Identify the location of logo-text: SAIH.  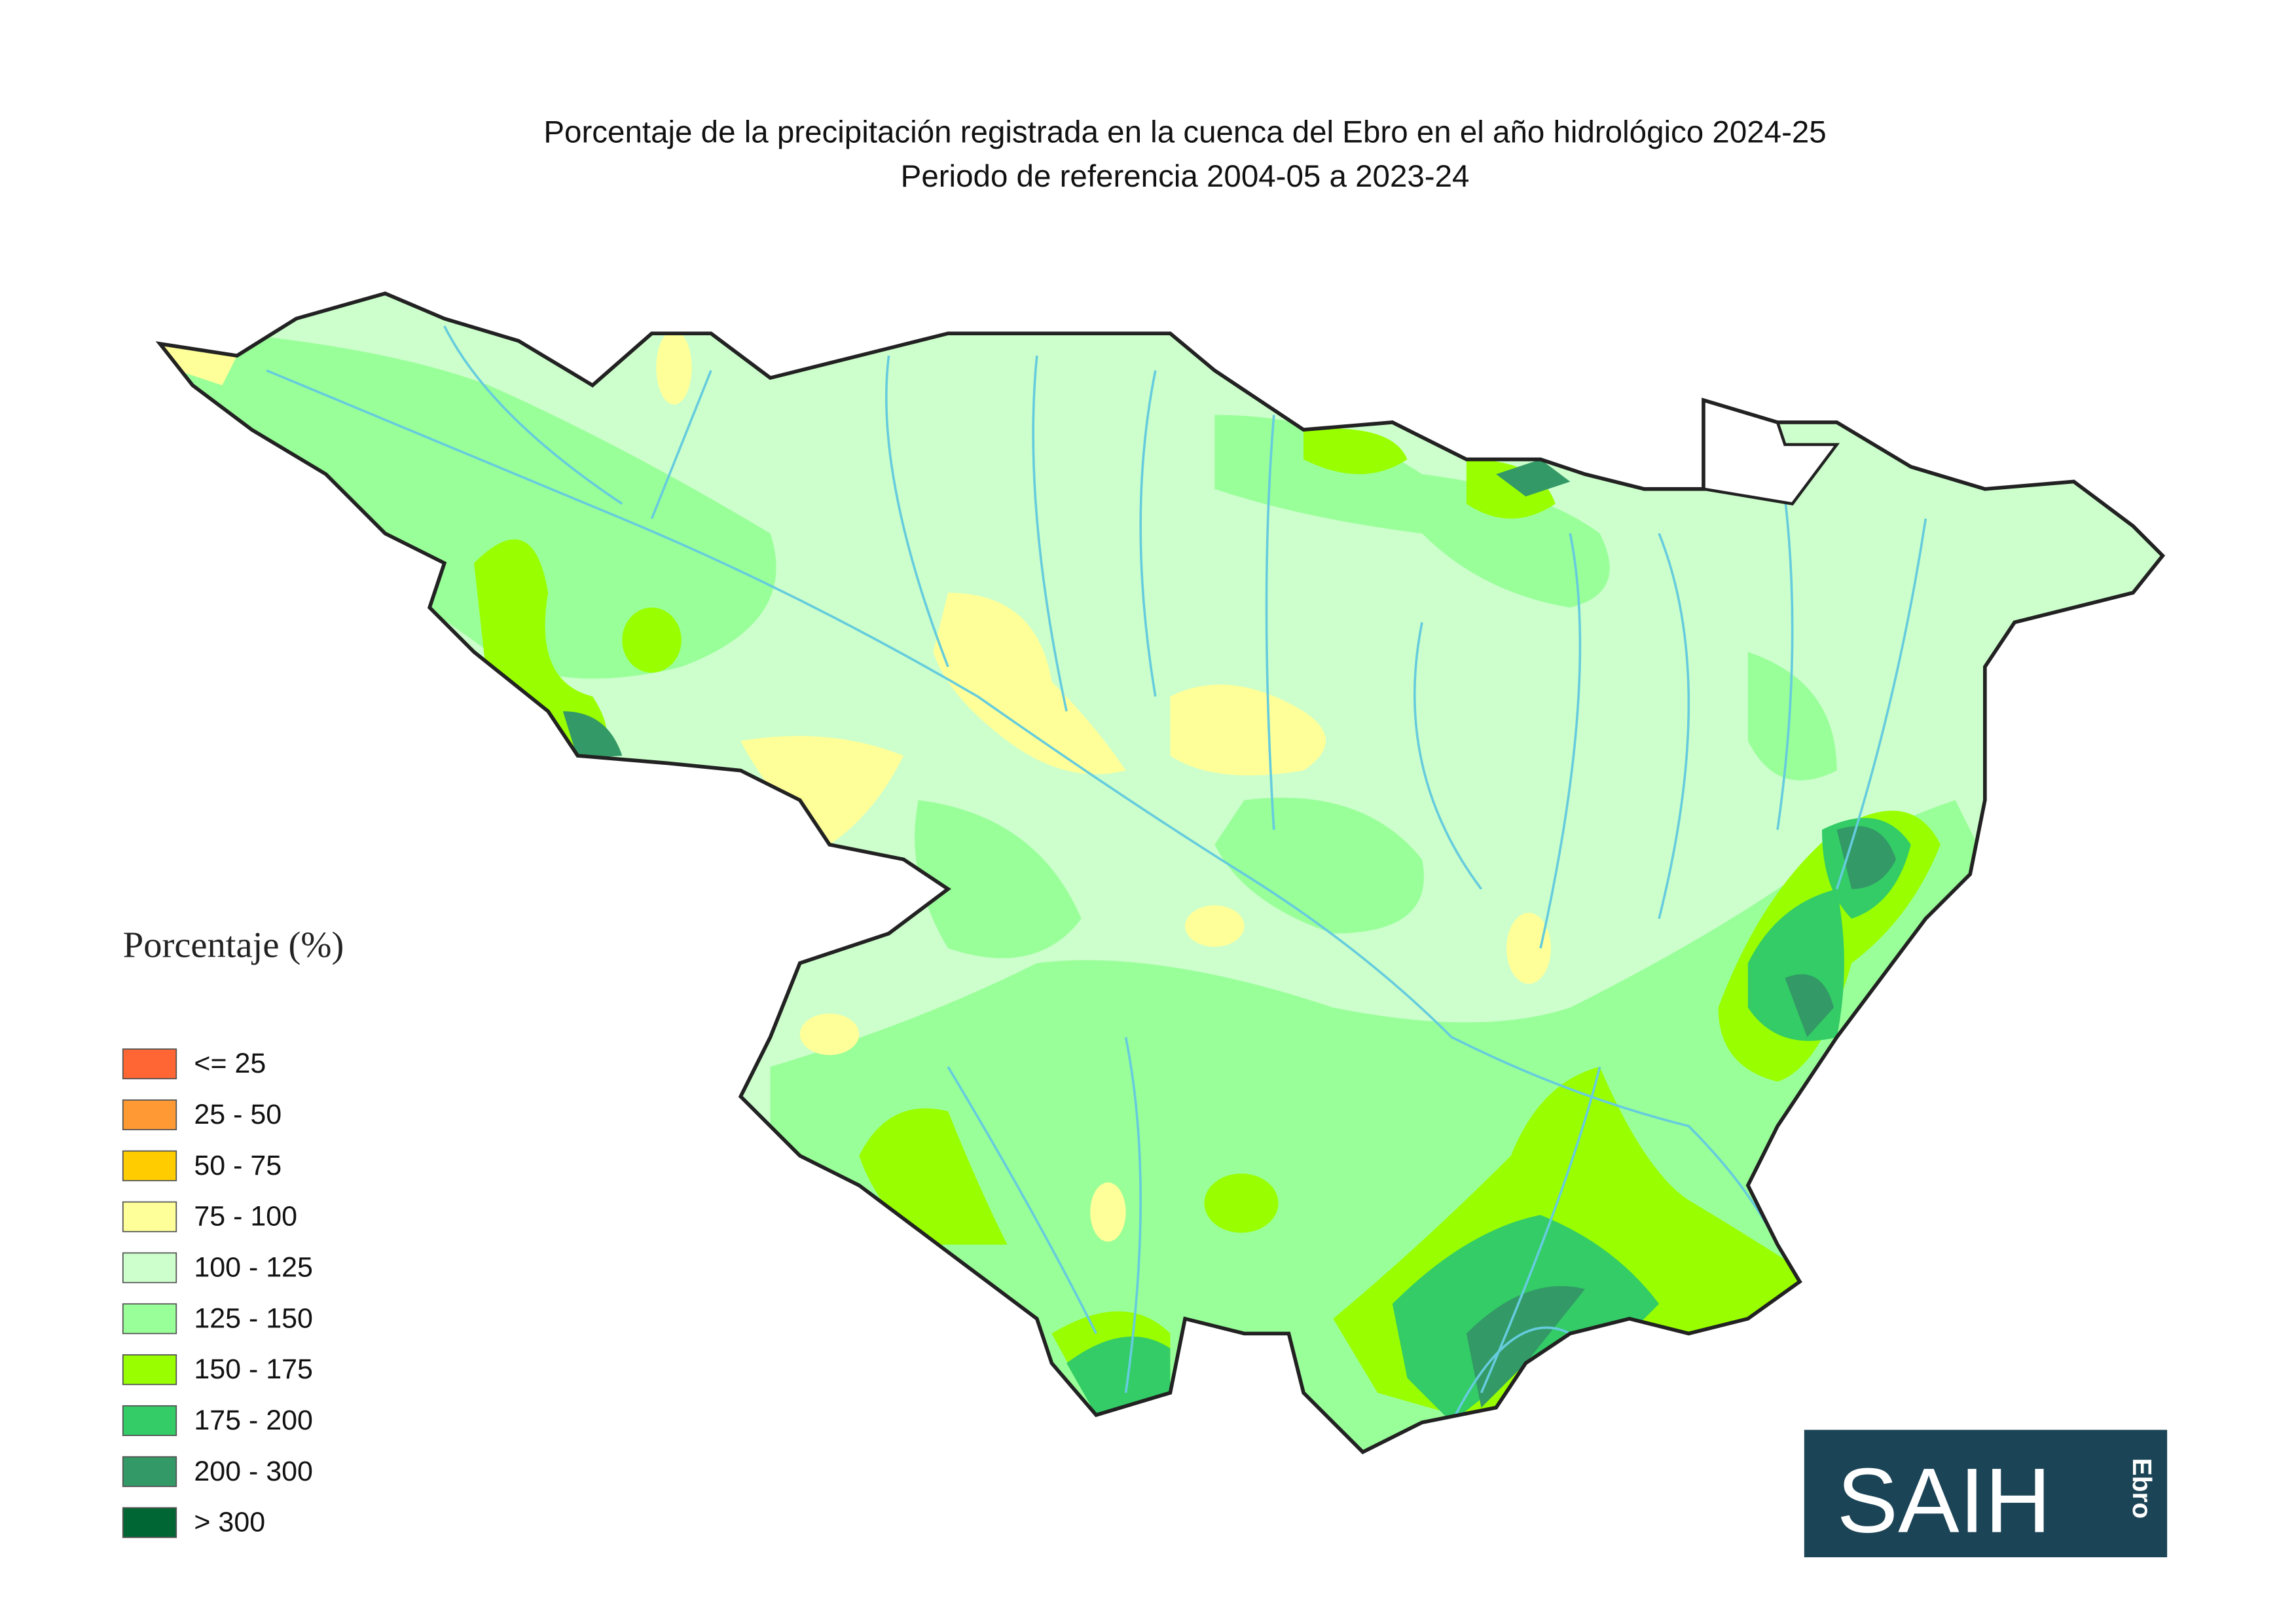
(1944, 1500).